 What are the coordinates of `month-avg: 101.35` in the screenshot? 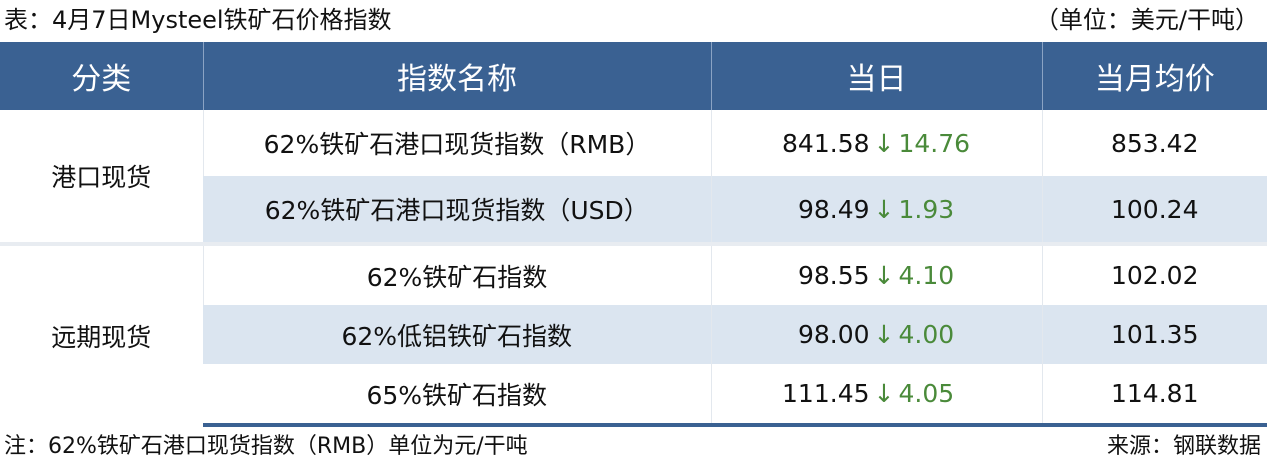 It's located at (1154, 334).